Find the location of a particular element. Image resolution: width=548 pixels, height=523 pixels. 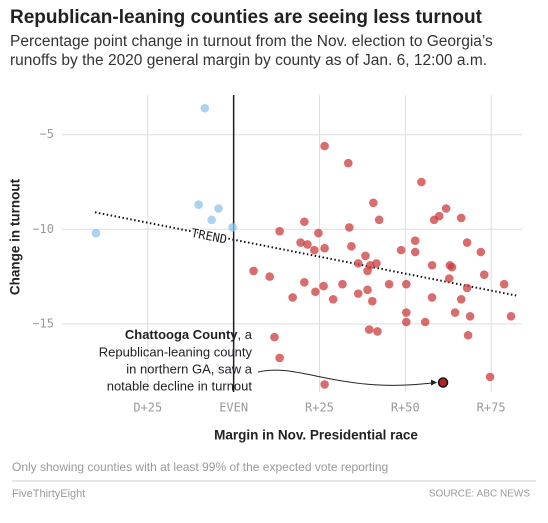

y-tick-label: −10 is located at coordinates (43, 229).